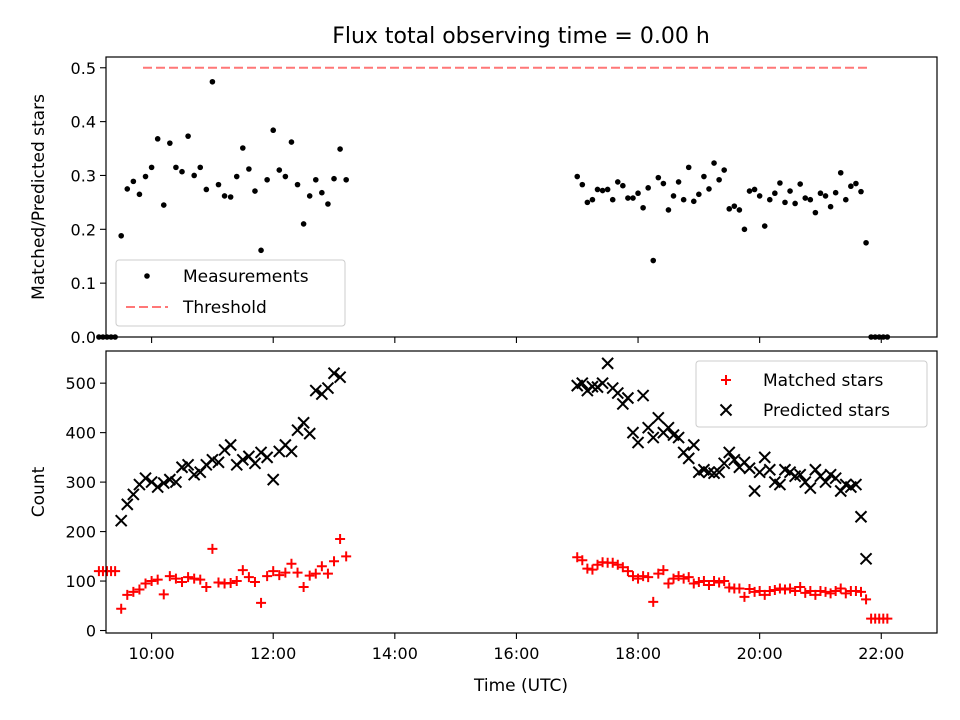  Describe the element at coordinates (760, 653) in the screenshot. I see `x-tick-label: 20:00` at that location.